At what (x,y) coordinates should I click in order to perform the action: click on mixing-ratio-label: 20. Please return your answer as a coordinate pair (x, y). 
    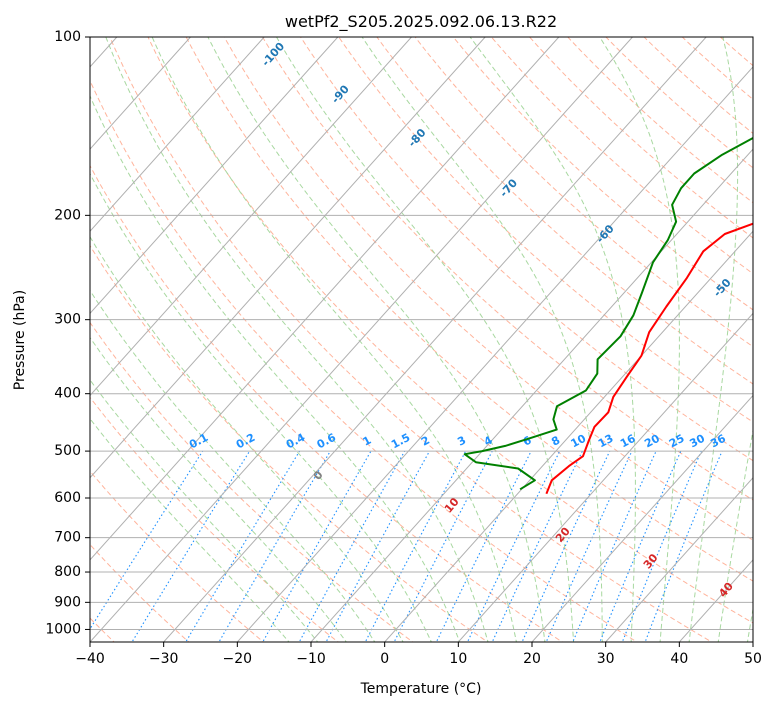
    Looking at the image, I should click on (652, 441).